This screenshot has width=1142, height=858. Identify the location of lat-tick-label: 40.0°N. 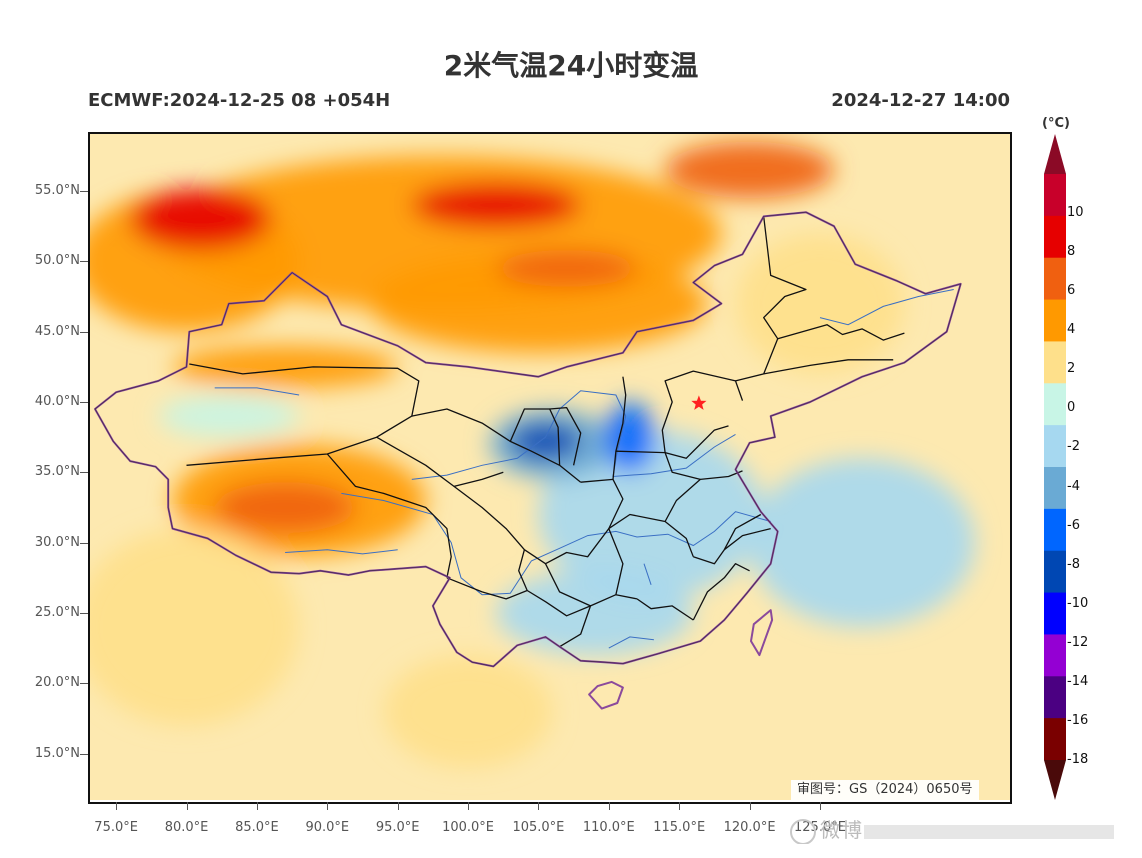
(57, 401).